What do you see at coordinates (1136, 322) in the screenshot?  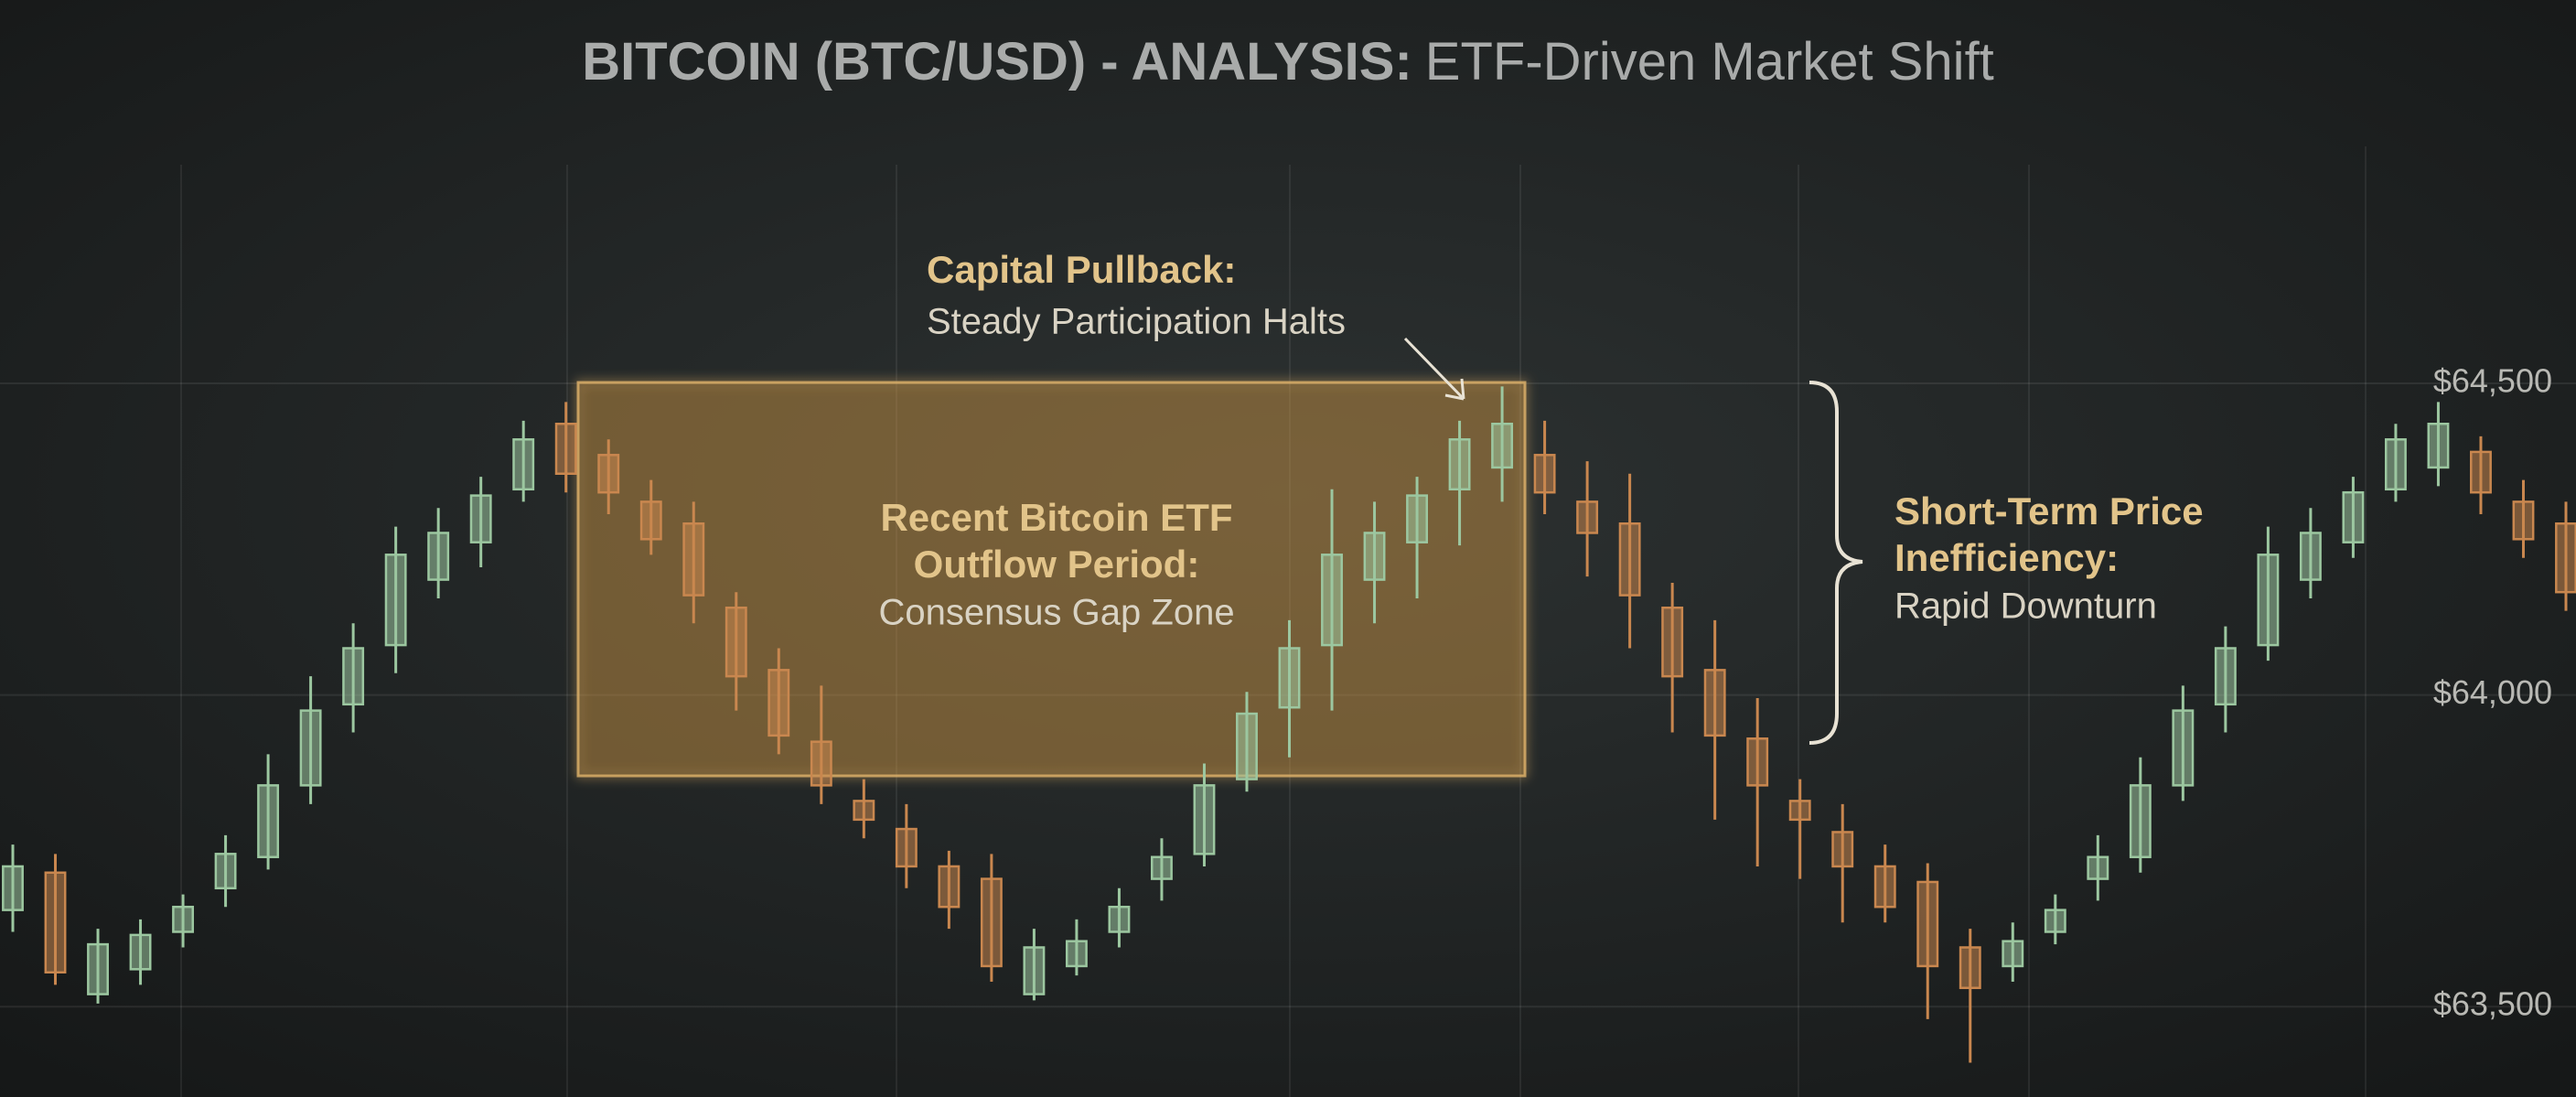 I see `annotation-text: Steady Participation Halts` at bounding box center [1136, 322].